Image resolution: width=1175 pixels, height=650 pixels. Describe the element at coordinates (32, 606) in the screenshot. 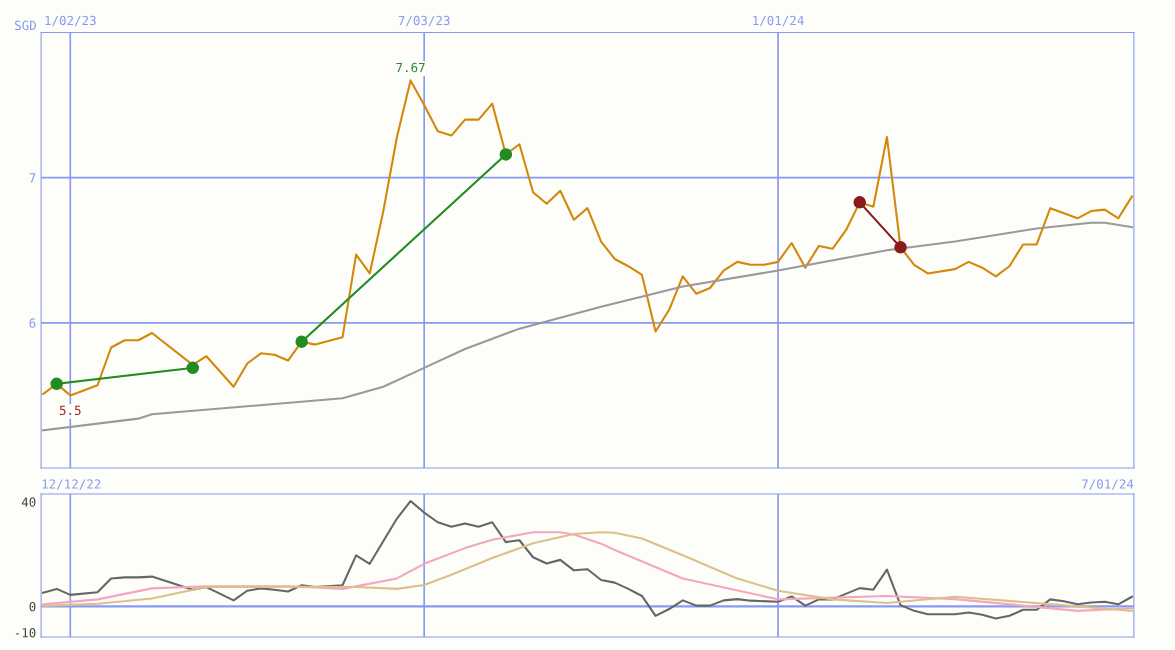

I see `y-tick-label: 0` at that location.